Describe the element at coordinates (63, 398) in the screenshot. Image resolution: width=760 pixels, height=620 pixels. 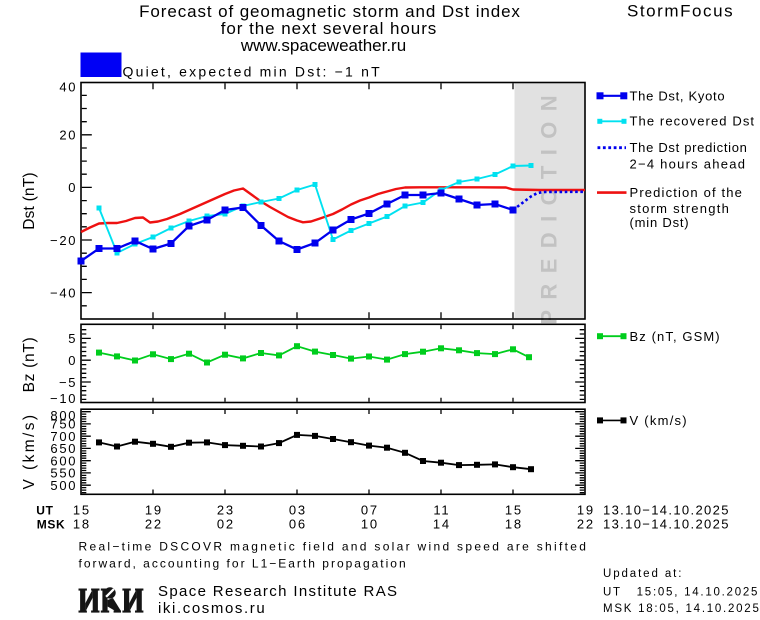
I see `svg-text: −10` at that location.